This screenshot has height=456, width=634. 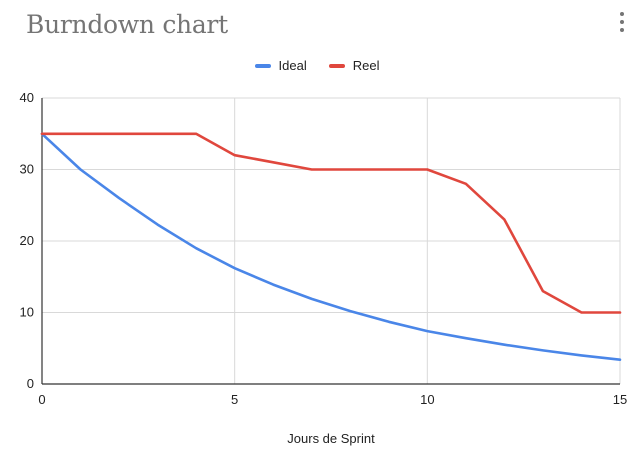 I want to click on legend-item-reel: Reel, so click(x=354, y=65).